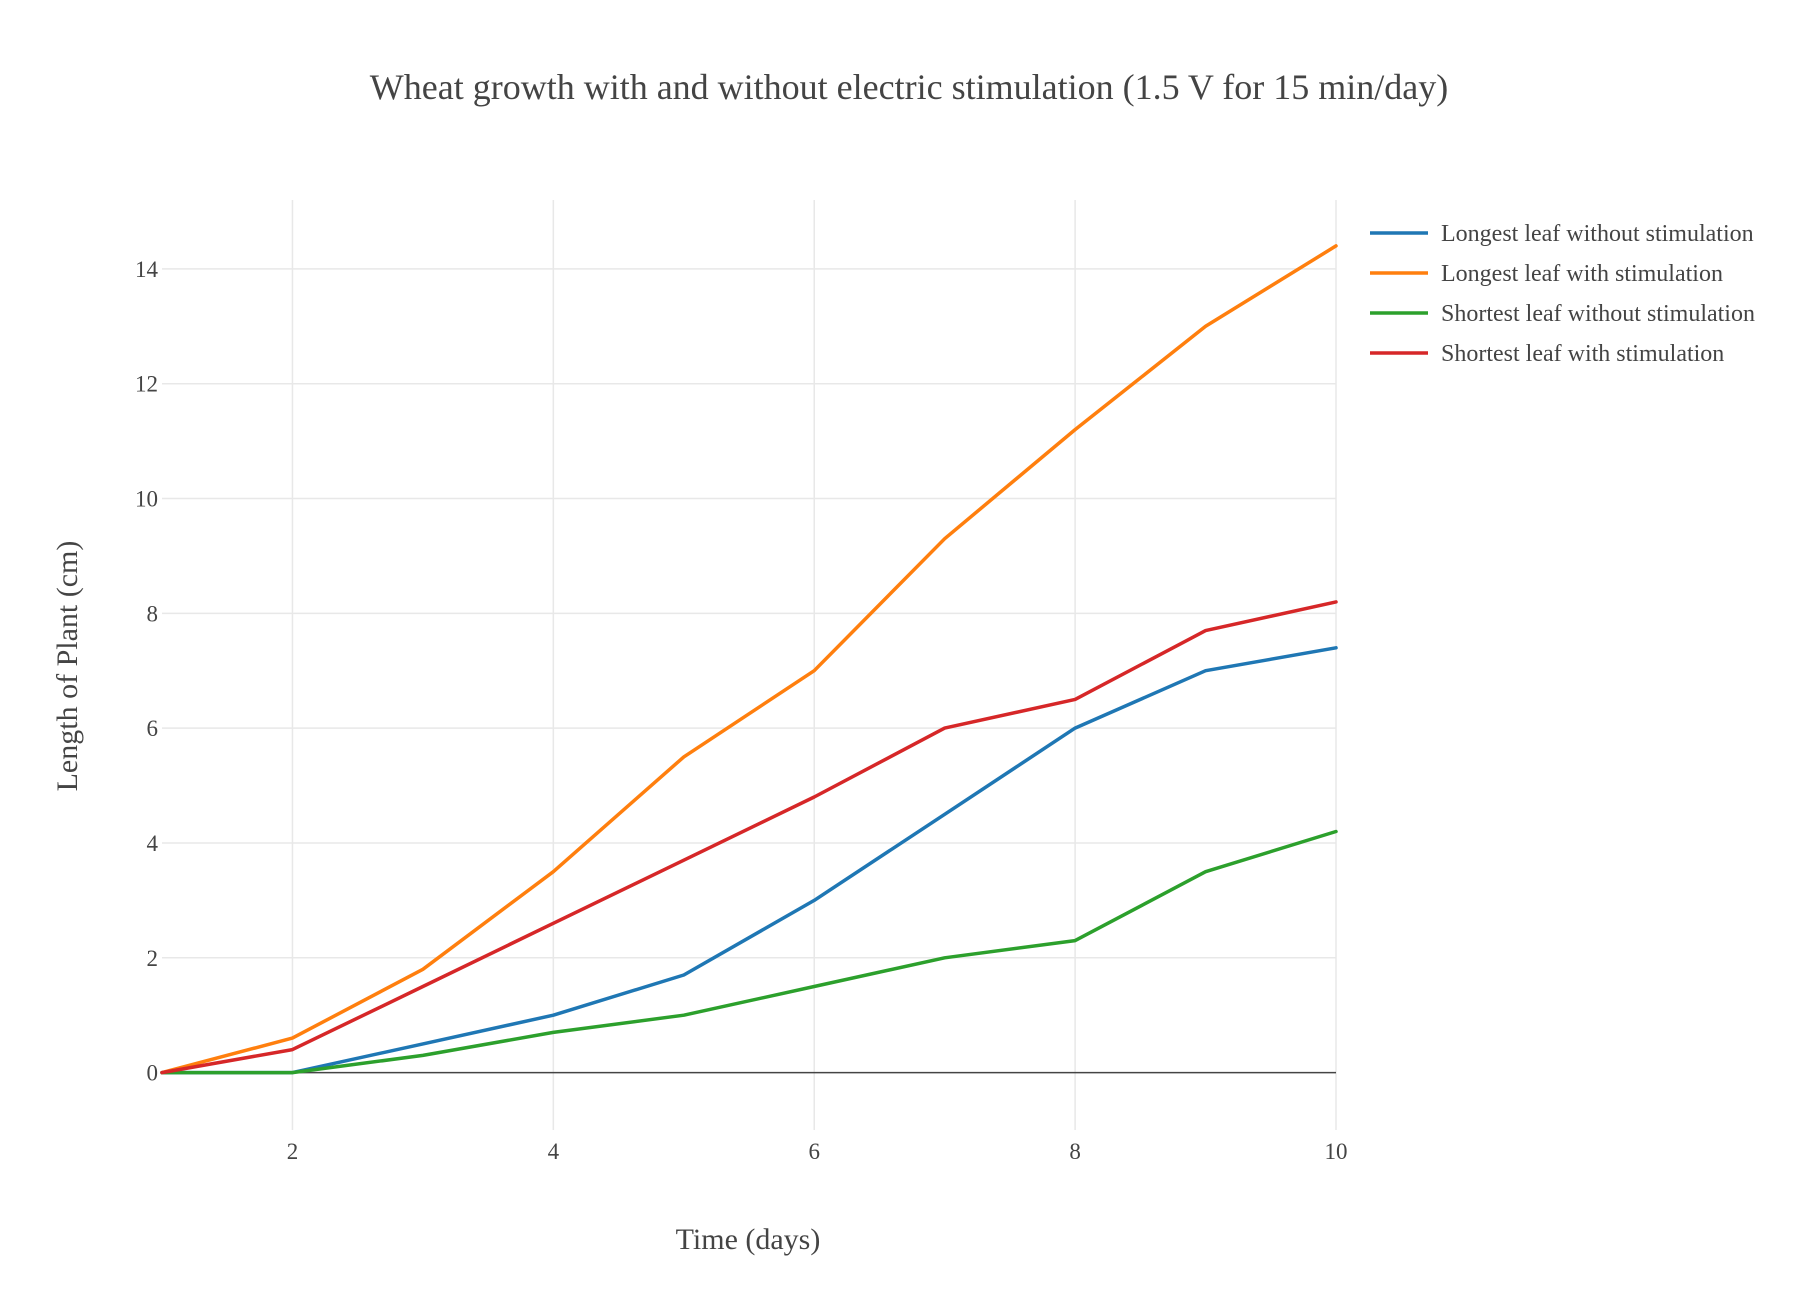 The width and height of the screenshot is (1810, 1289). What do you see at coordinates (1598, 314) in the screenshot?
I see `legend-label: Shortest leaf without stimulation` at bounding box center [1598, 314].